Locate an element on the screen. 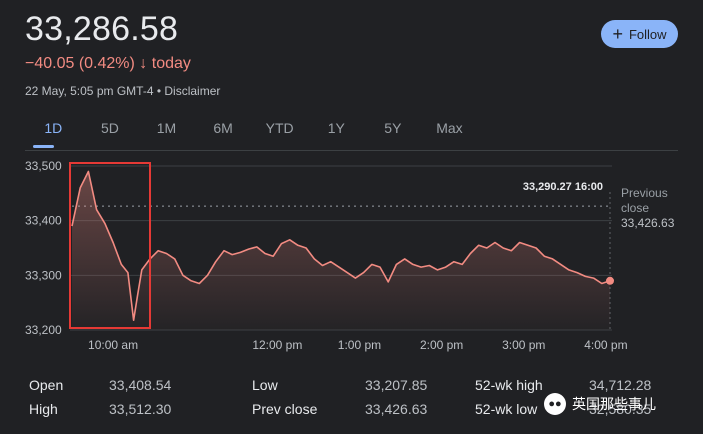 Image resolution: width=703 pixels, height=434 pixels. tab-1m: 1M is located at coordinates (166, 128).